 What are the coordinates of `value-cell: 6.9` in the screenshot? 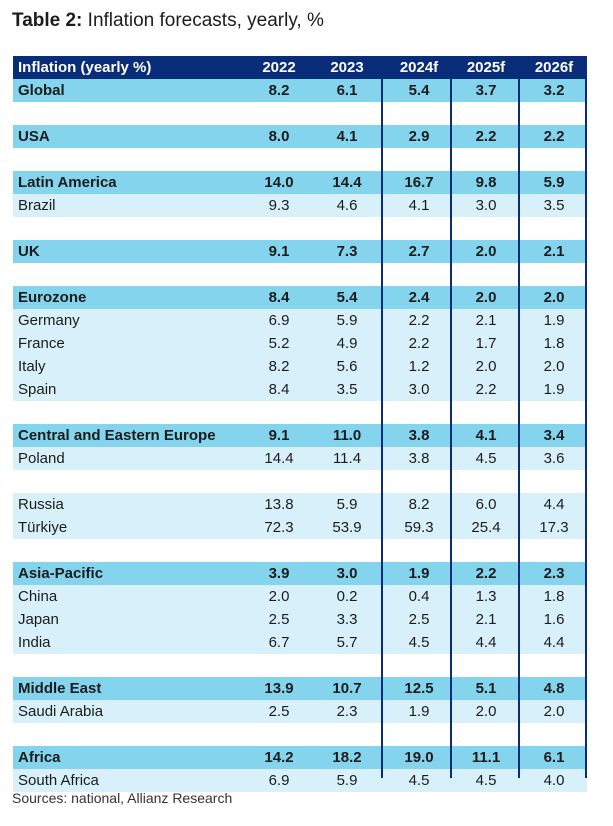 It's located at (279, 320).